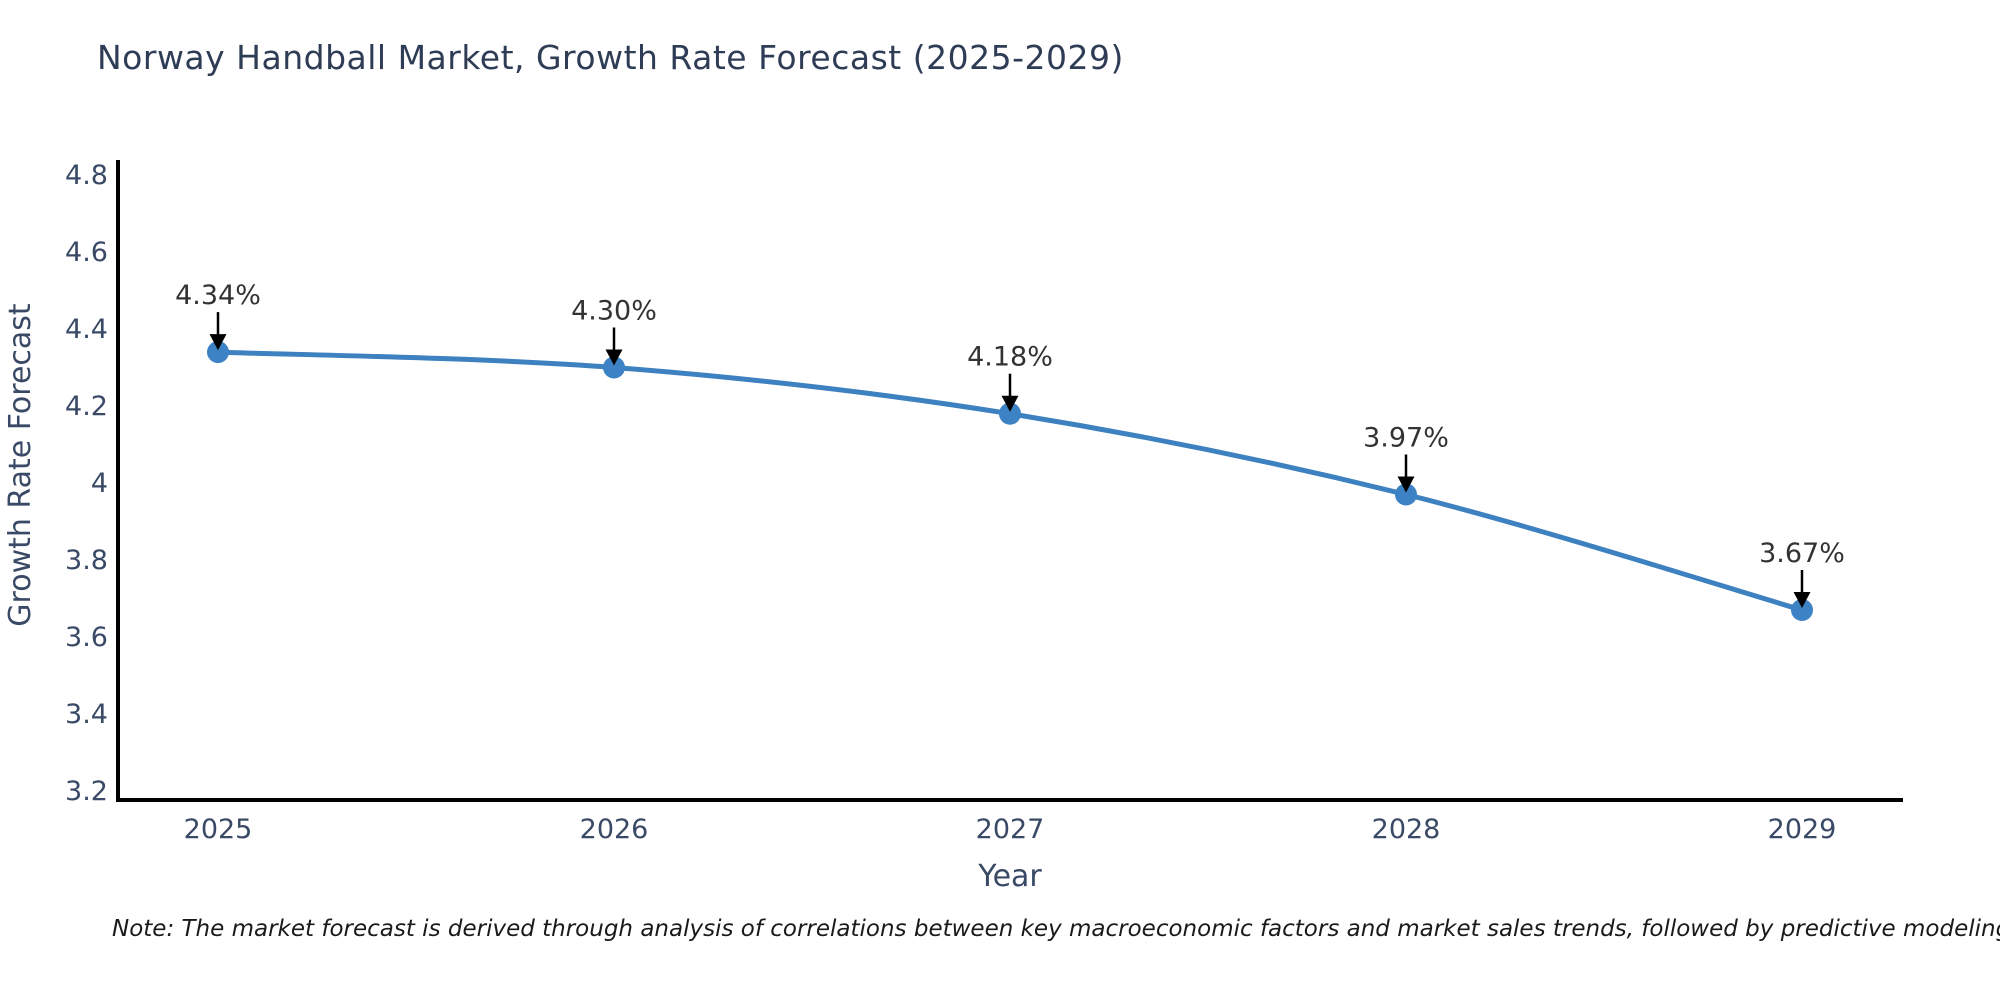  Describe the element at coordinates (86, 791) in the screenshot. I see `y-tick-label: 3.2` at that location.